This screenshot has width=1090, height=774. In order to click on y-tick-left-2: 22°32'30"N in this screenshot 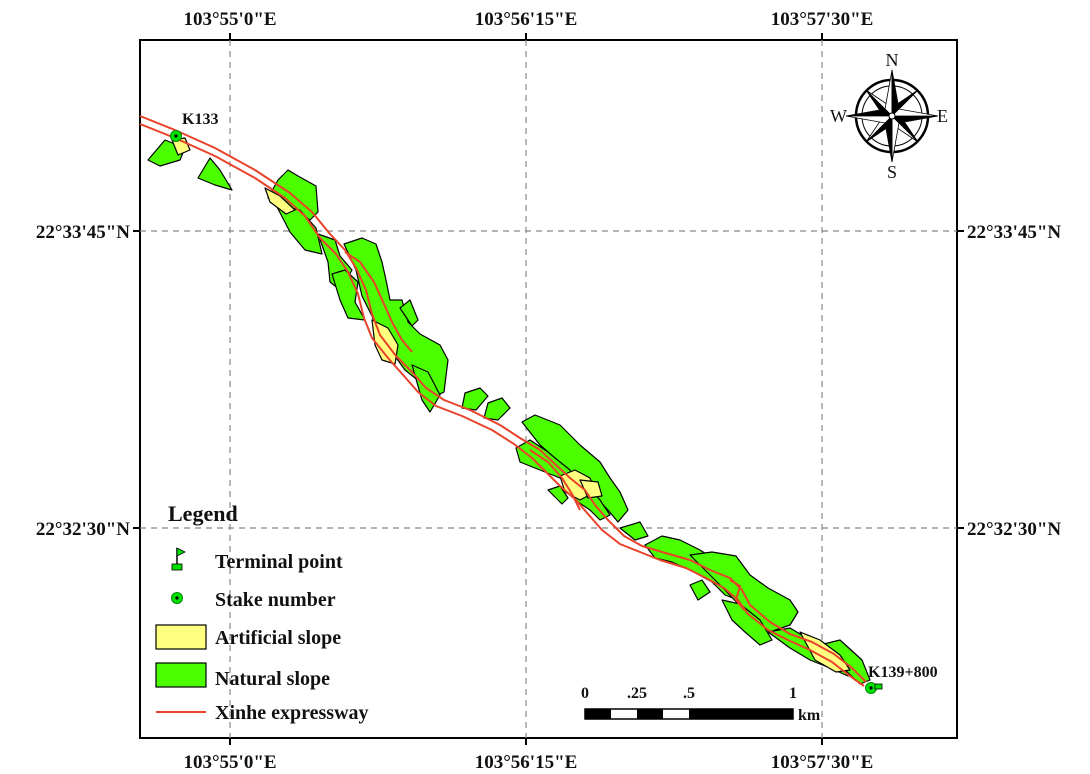, I will do `click(83, 529)`.